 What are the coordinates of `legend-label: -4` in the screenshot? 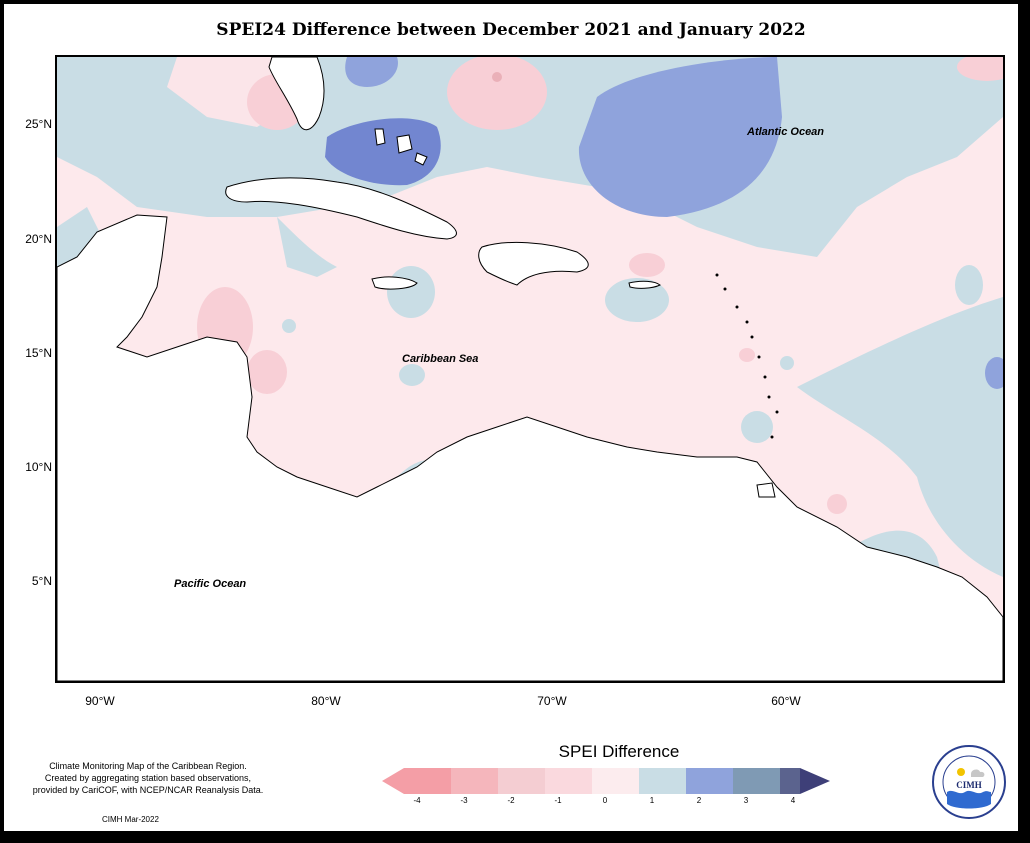 It's located at (417, 800).